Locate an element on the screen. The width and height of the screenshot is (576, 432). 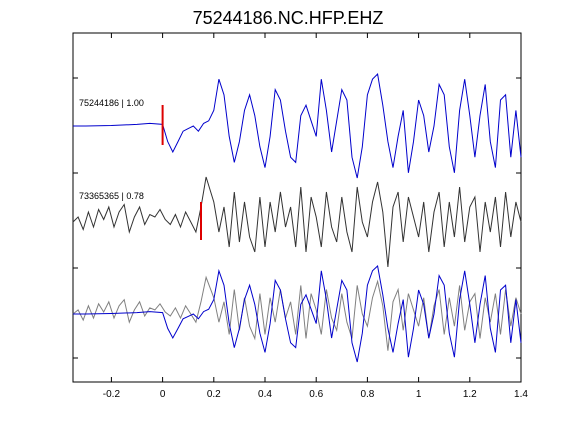
x-tick-label: 1.2 is located at coordinates (470, 394).